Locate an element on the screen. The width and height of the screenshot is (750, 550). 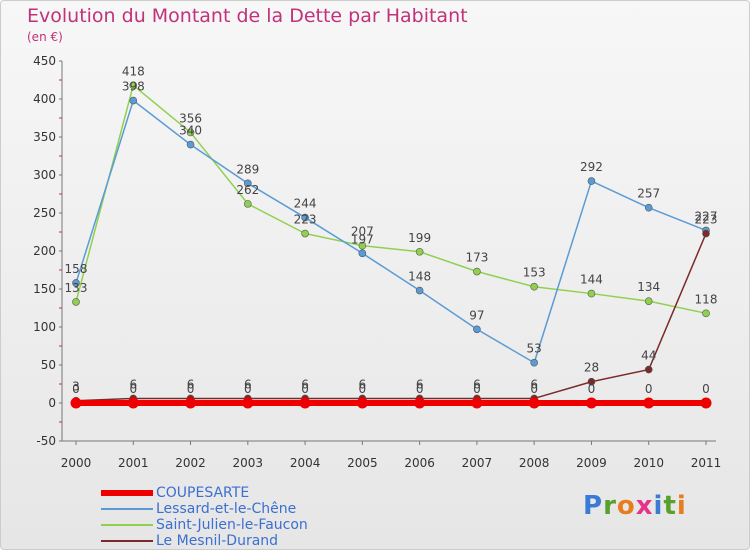
data-label: 398 is located at coordinates (133, 87).